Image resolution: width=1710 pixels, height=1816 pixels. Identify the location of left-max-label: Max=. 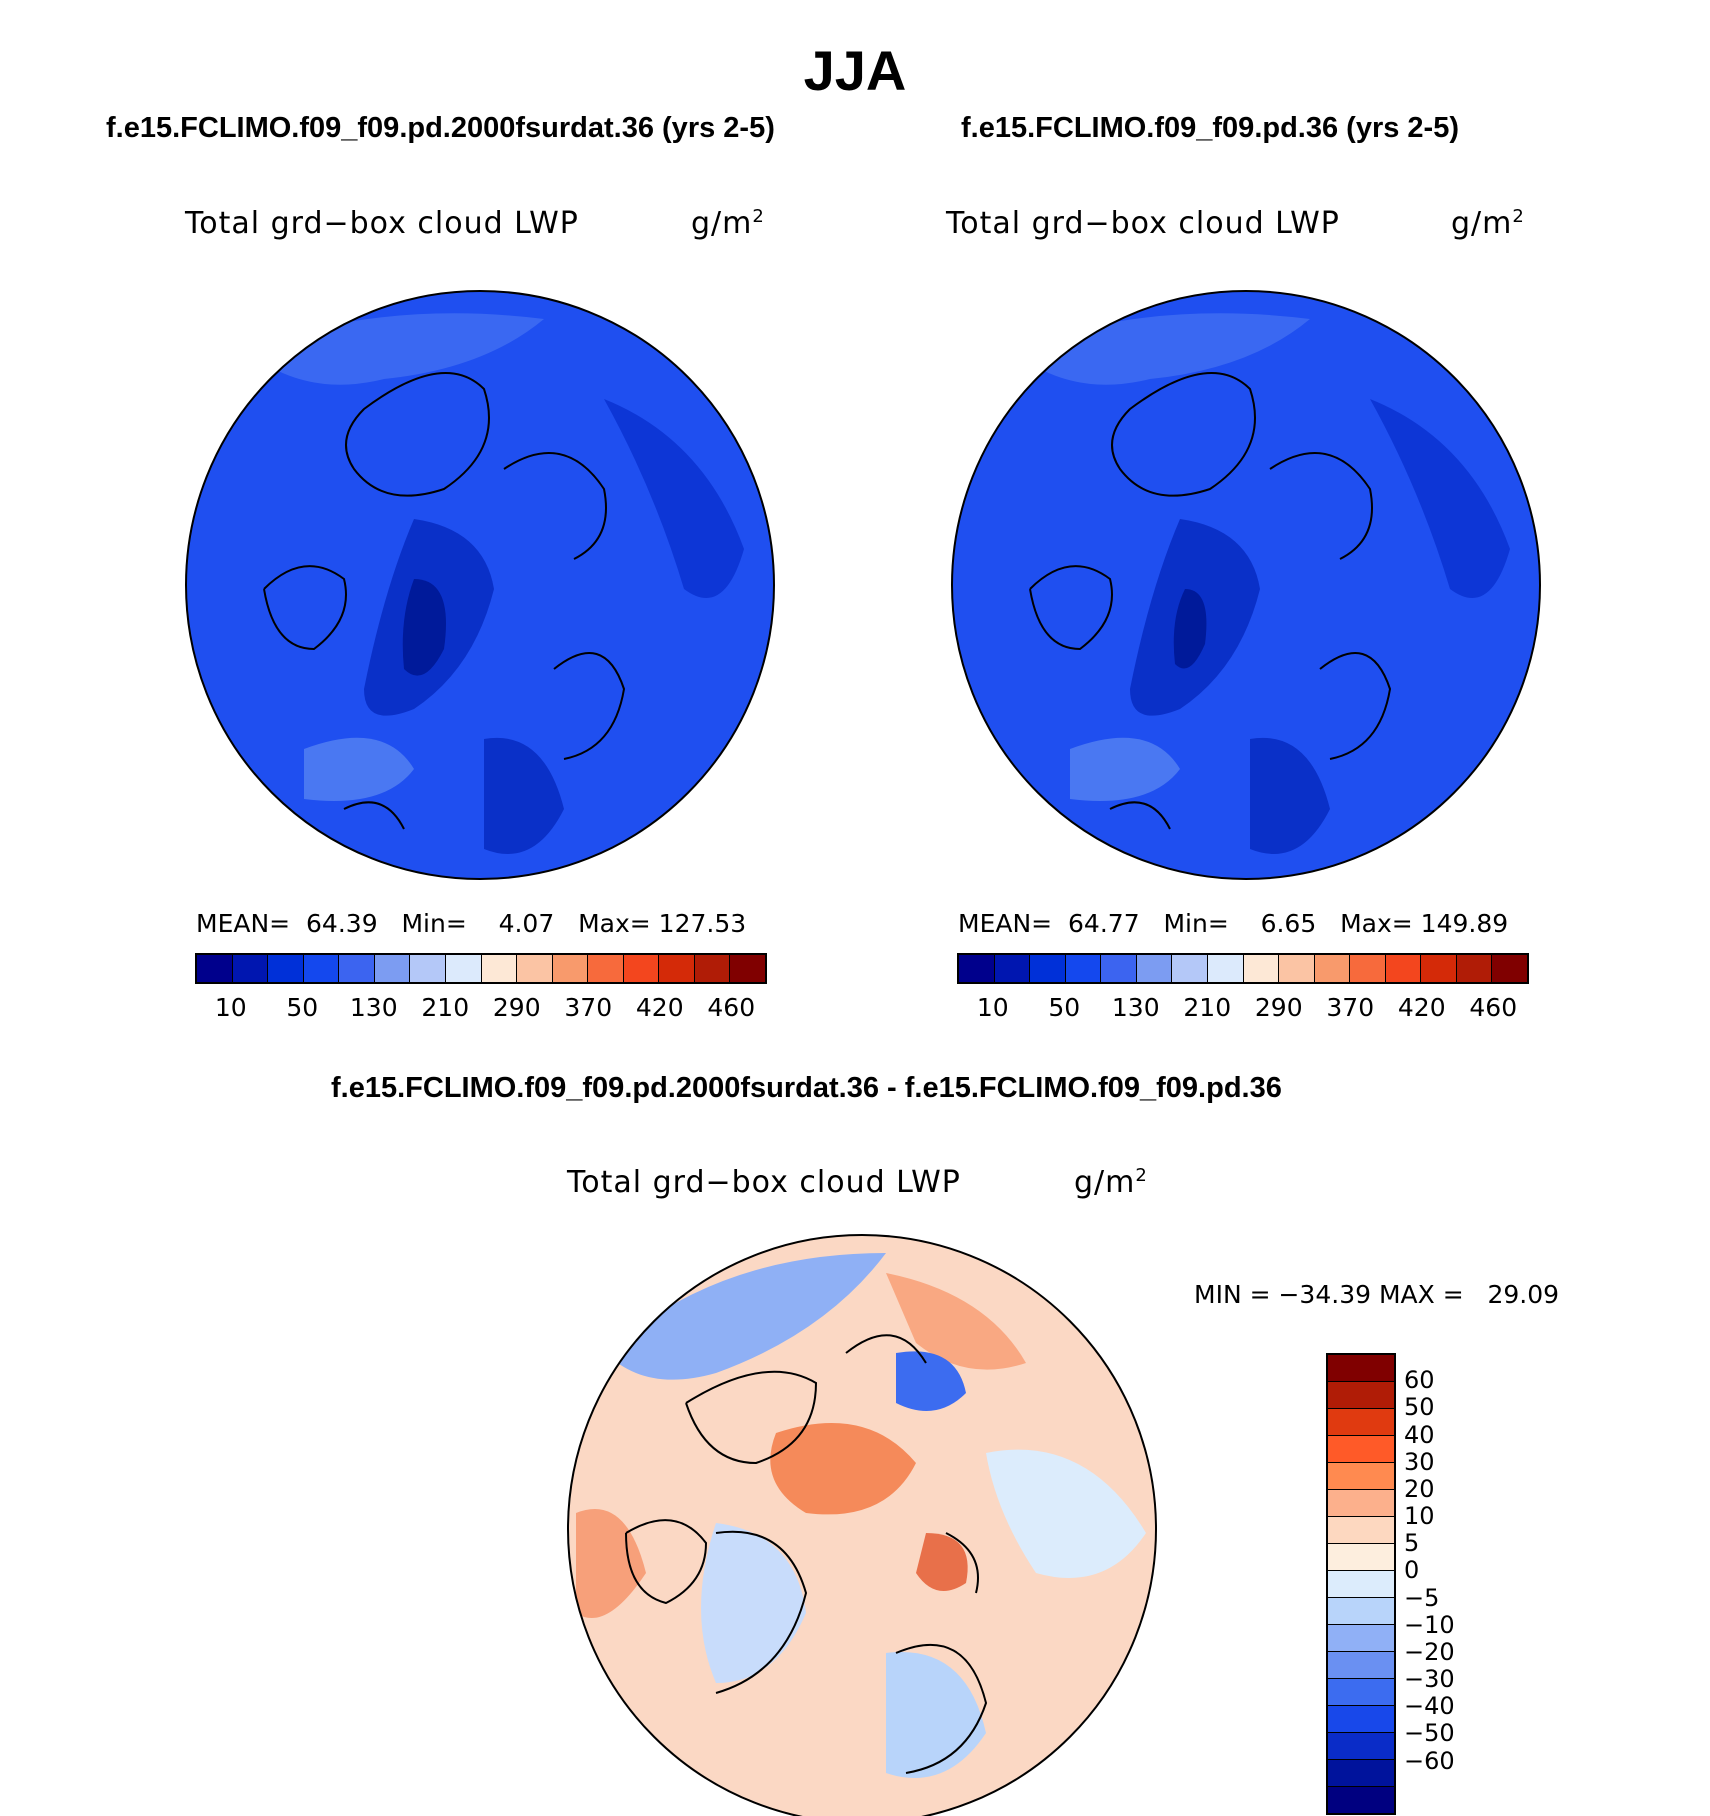
(614, 923).